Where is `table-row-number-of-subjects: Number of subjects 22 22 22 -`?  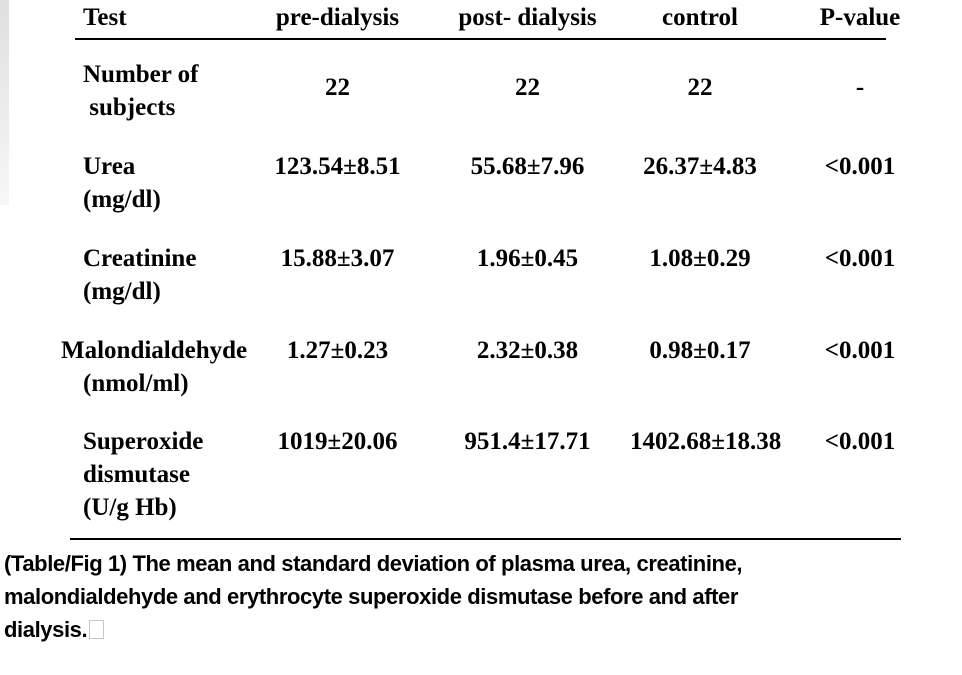 table-row-number-of-subjects: Number of subjects 22 22 22 - is located at coordinates (505, 91).